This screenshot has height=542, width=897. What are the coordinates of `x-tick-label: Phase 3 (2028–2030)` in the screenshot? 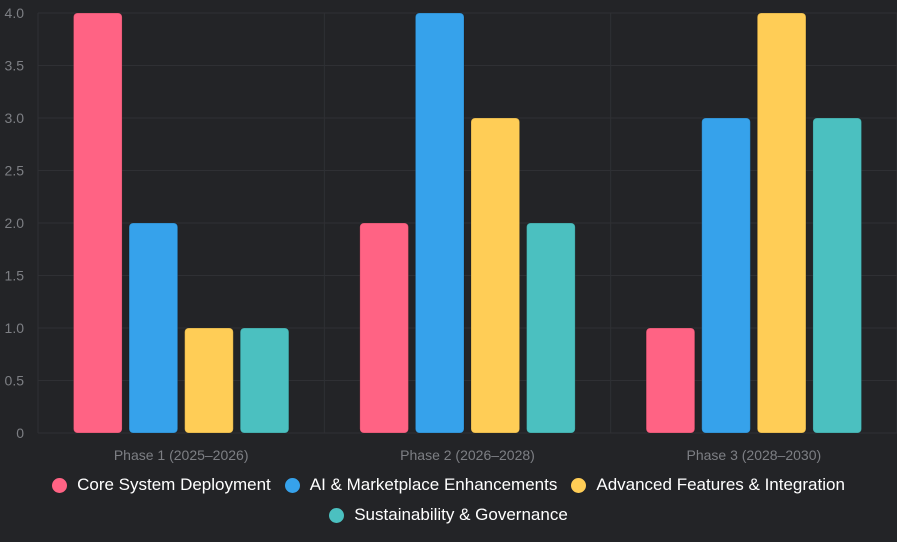 It's located at (753, 455).